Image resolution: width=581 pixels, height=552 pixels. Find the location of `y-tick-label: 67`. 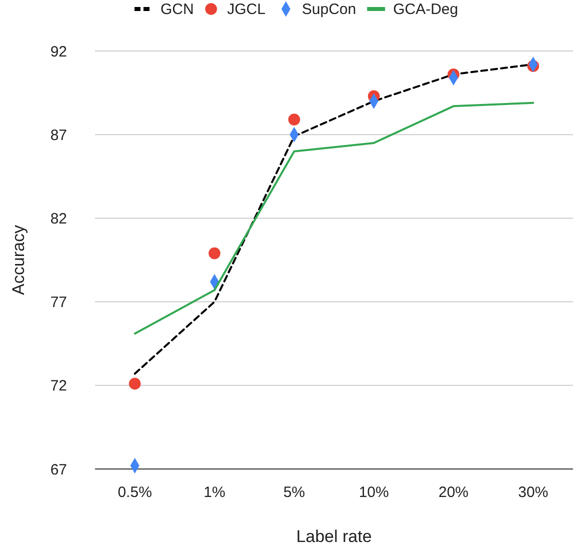

y-tick-label: 67 is located at coordinates (58, 469).